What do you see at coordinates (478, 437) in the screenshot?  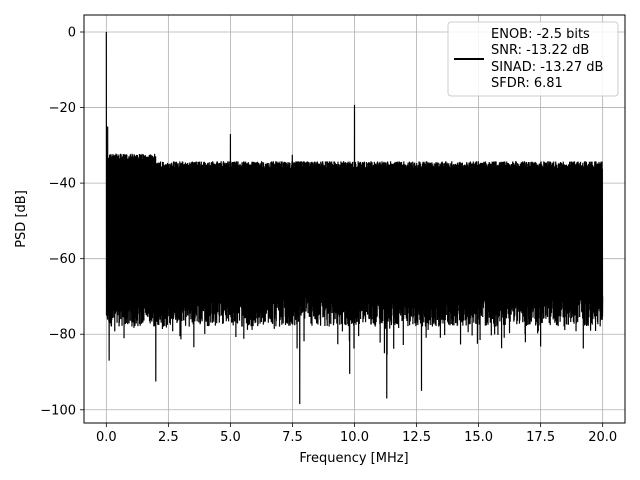 I see `x-tick-label: 15.0` at bounding box center [478, 437].